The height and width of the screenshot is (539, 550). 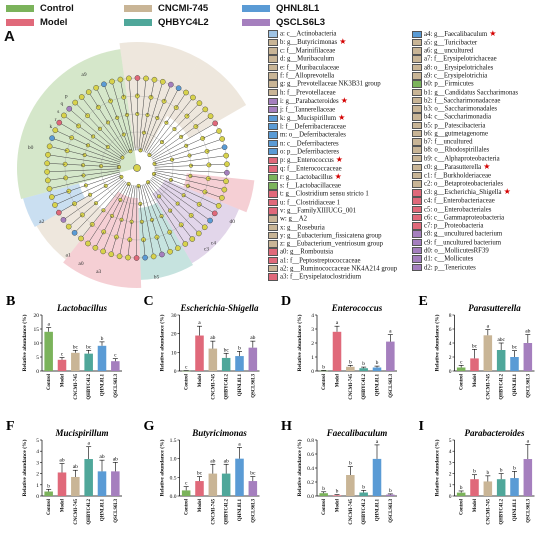 I want to click on y-tick-label: 1, so click(x=37, y=486).